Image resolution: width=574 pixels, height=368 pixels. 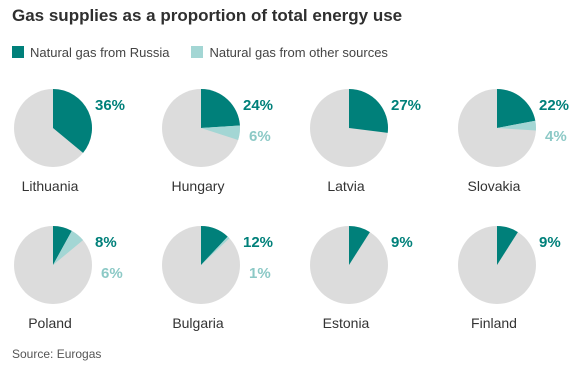 I want to click on data-label-russia-poland: 8%, so click(x=106, y=242).